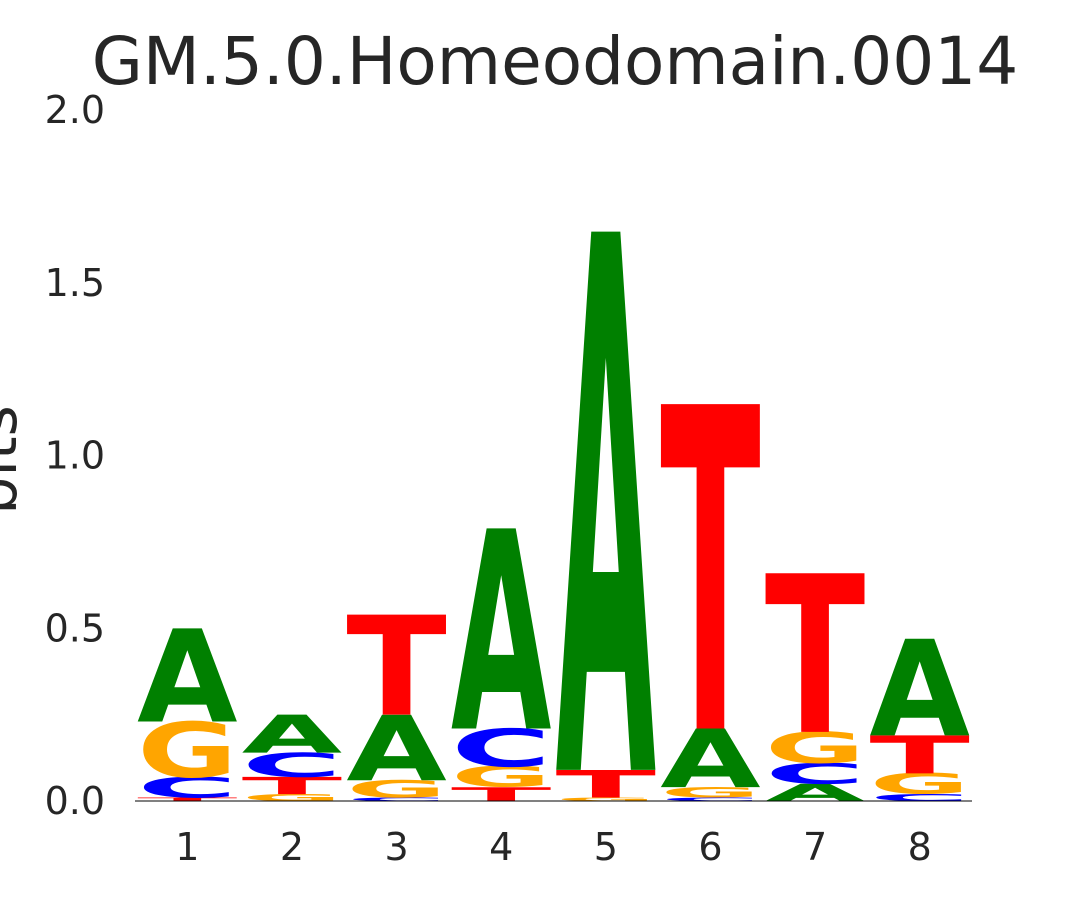 The height and width of the screenshot is (900, 1080). What do you see at coordinates (75, 628) in the screenshot?
I see `y-tick-label: 0.5` at bounding box center [75, 628].